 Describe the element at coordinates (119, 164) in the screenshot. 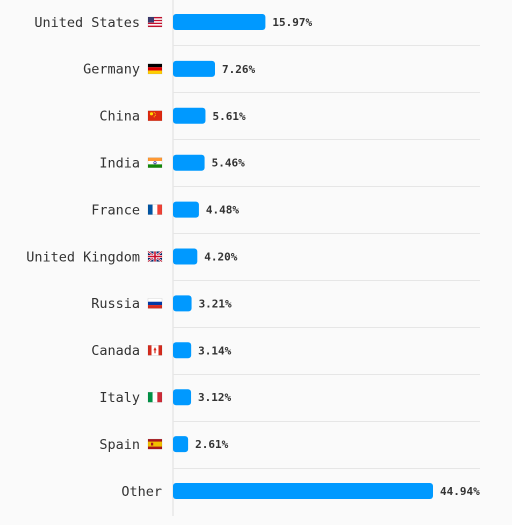

I see `category-label: India` at that location.